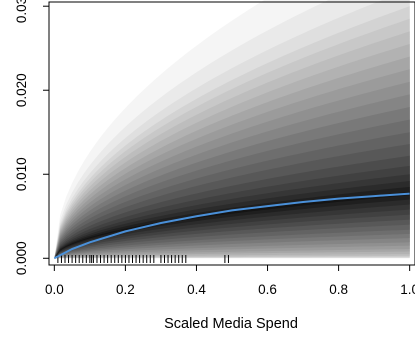 Image resolution: width=415 pixels, height=343 pixels. What do you see at coordinates (21, 90) in the screenshot?
I see `y-tick-label: 0.020` at bounding box center [21, 90].